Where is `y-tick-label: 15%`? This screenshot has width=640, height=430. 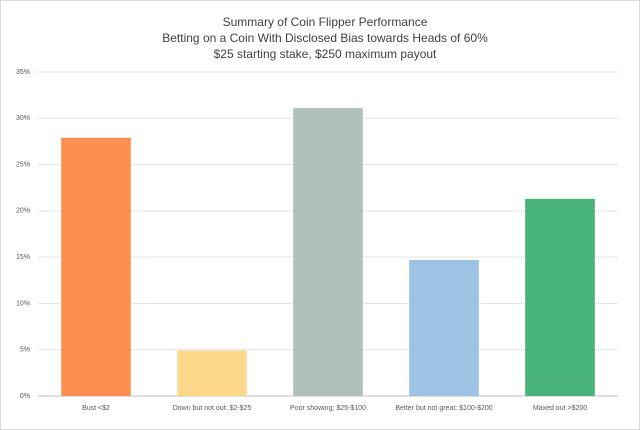 y-tick-label: 15% is located at coordinates (23, 257).